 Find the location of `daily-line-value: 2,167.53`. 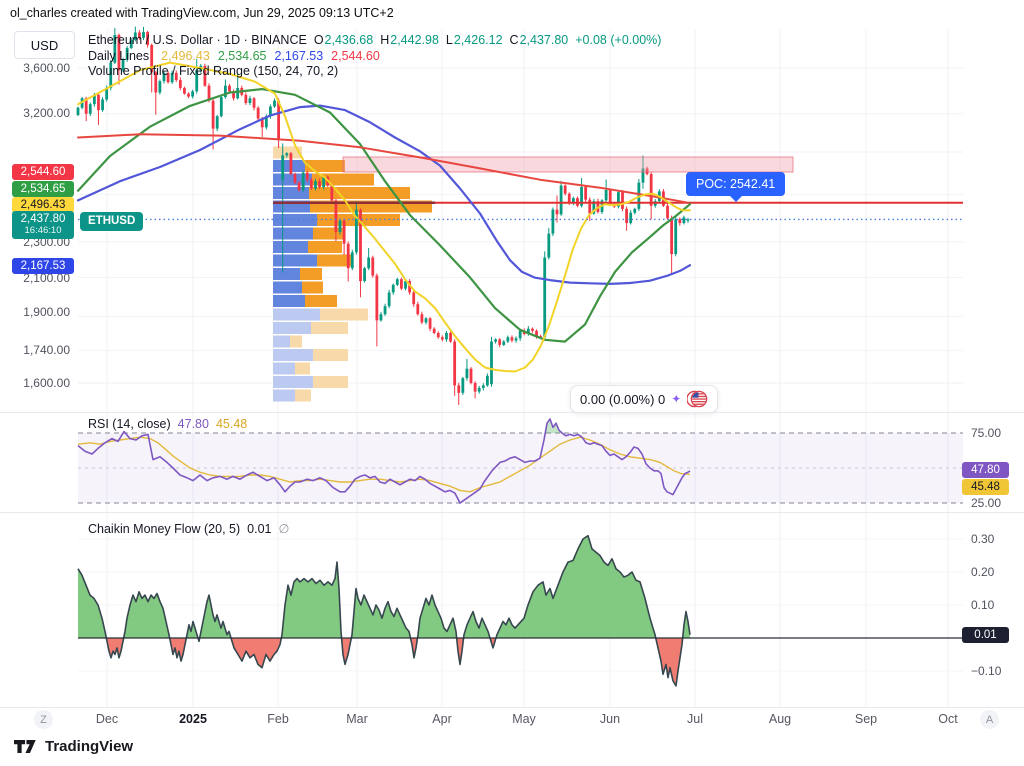

daily-line-value: 2,167.53 is located at coordinates (299, 55).